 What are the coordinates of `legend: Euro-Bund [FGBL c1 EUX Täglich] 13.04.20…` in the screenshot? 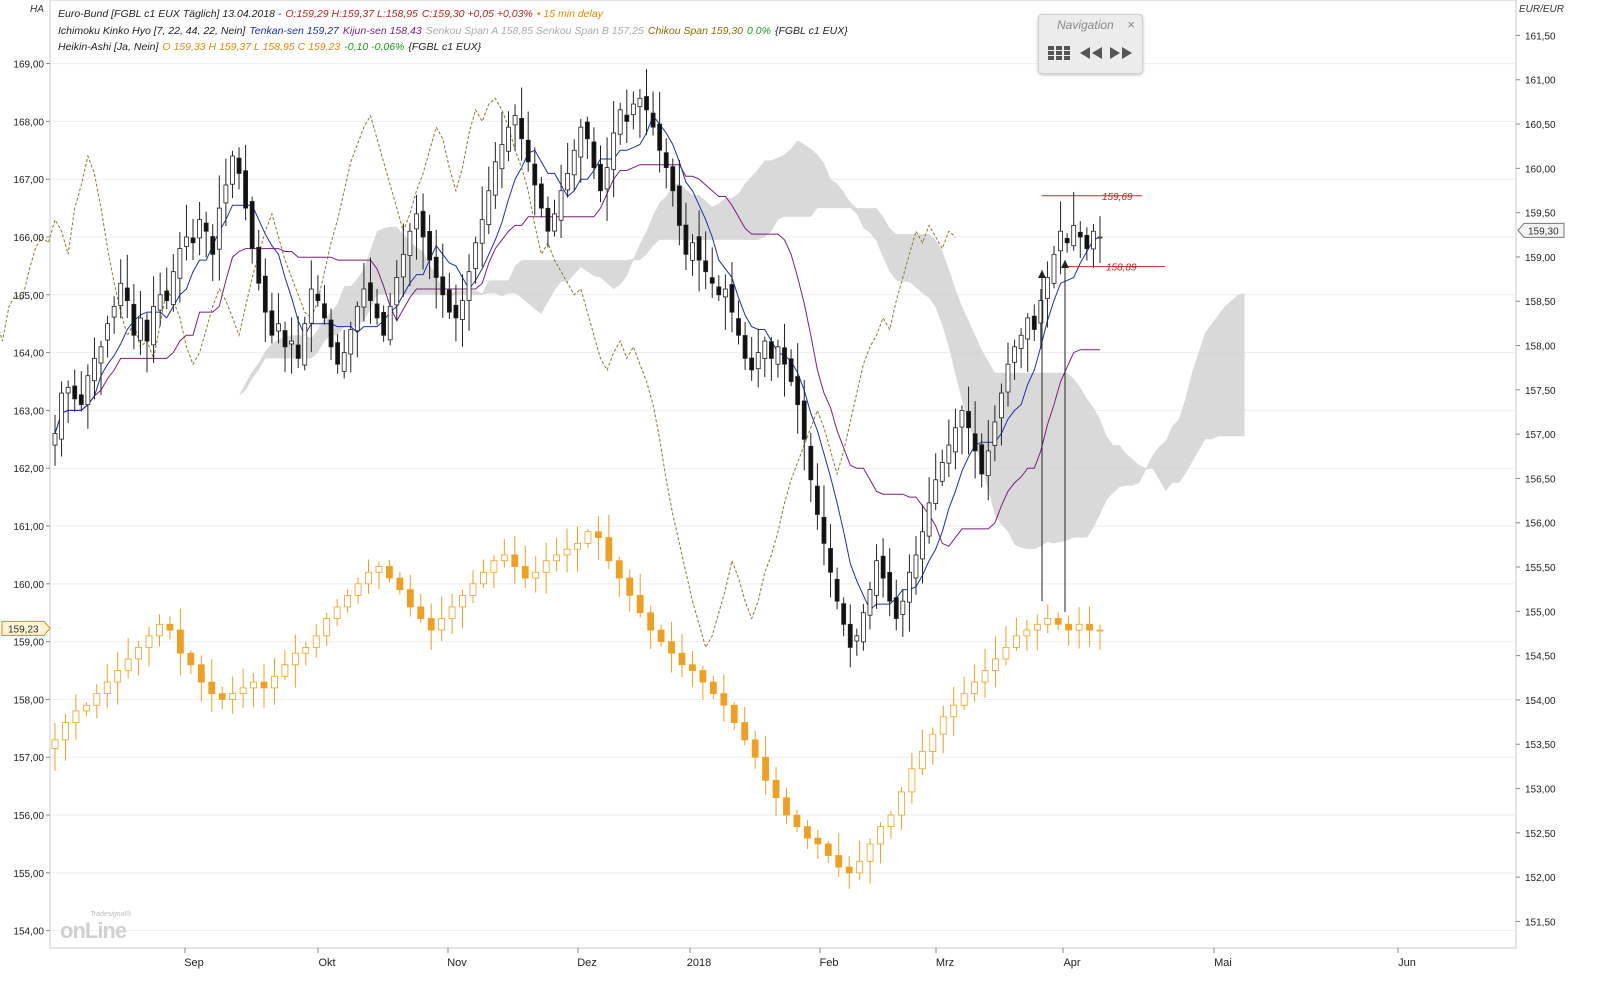 It's located at (455, 31).